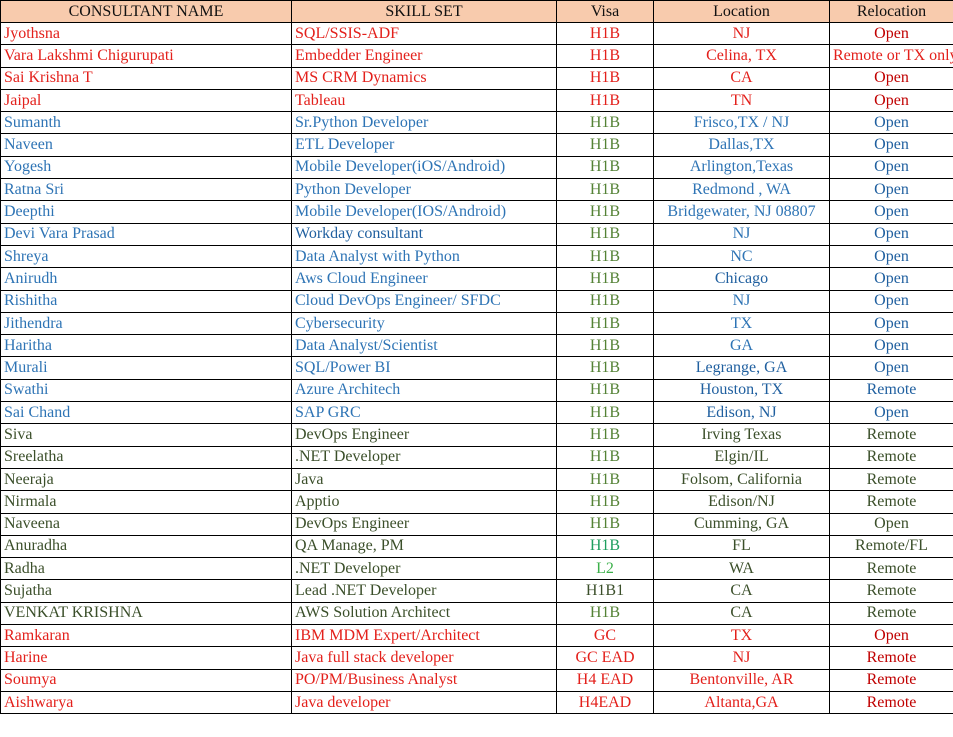 Image resolution: width=953 pixels, height=737 pixels. I want to click on skill-set-cell: ETL Developer, so click(424, 145).